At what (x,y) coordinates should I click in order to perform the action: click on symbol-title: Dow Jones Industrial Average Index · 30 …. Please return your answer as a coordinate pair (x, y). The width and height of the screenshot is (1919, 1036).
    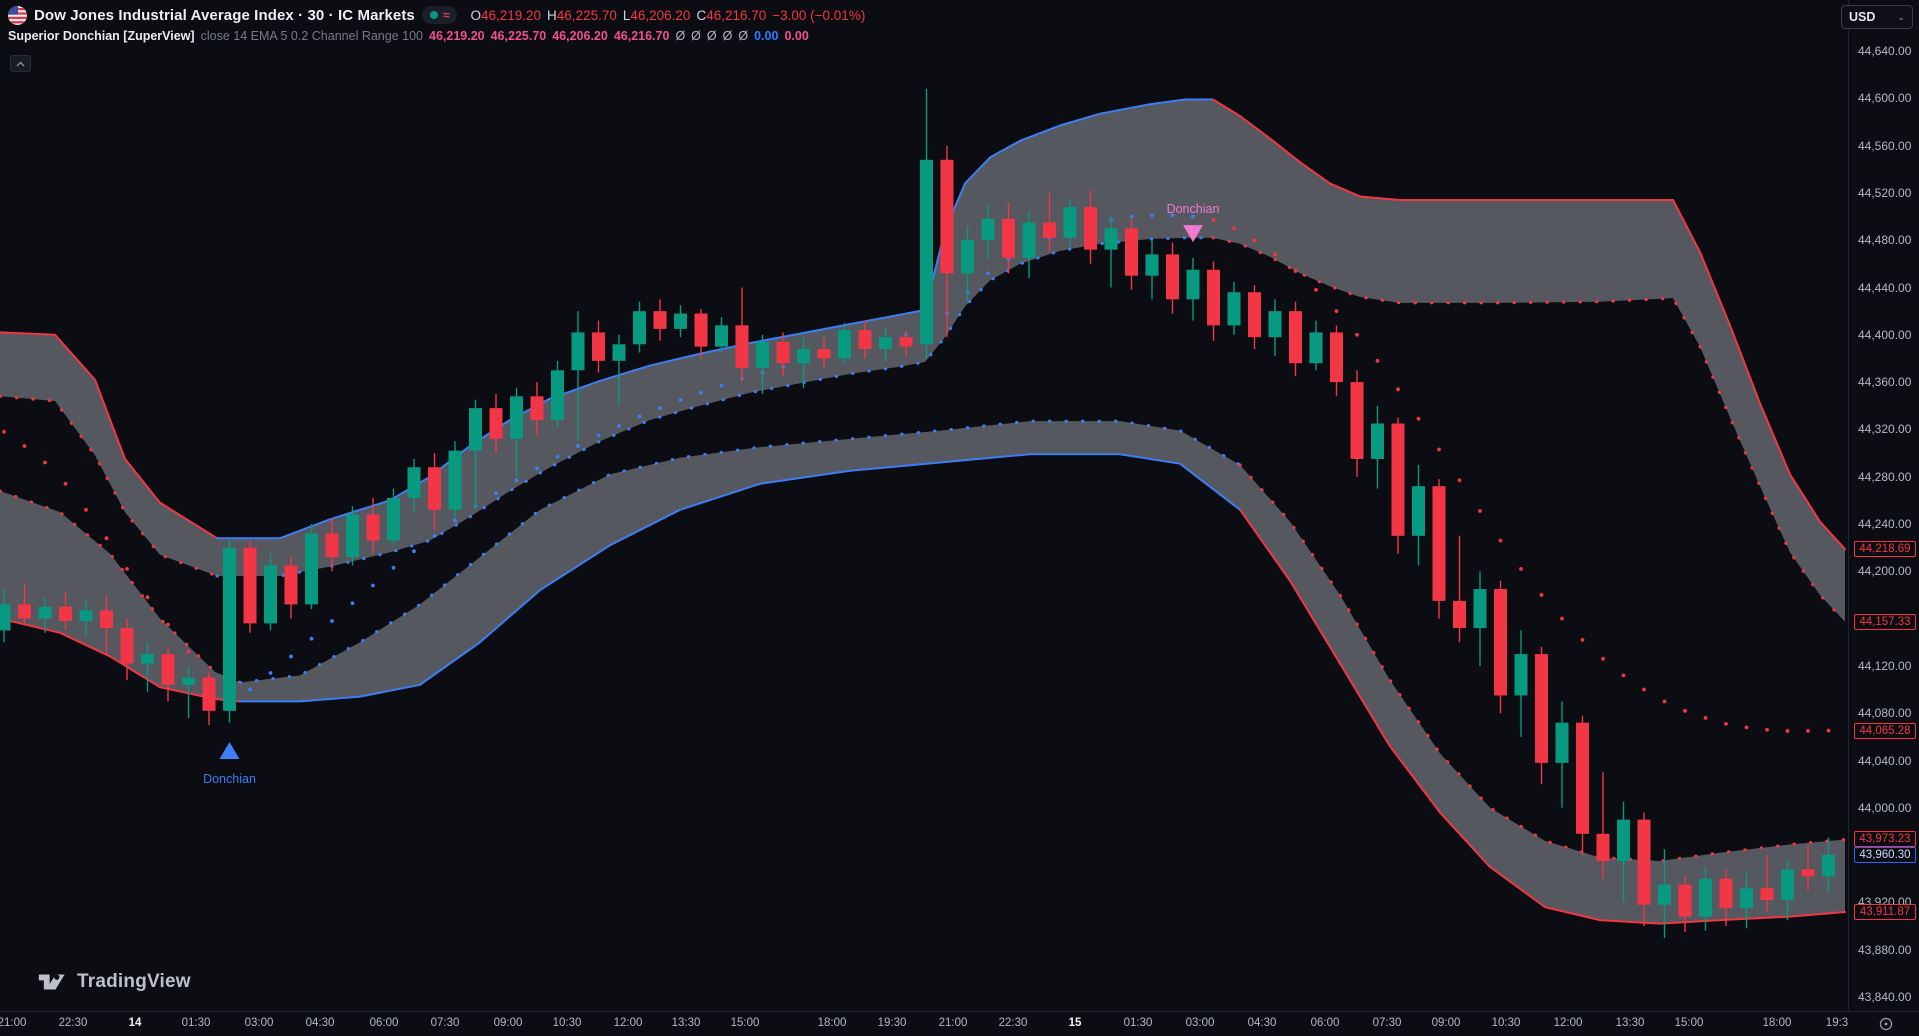
    Looking at the image, I should click on (224, 15).